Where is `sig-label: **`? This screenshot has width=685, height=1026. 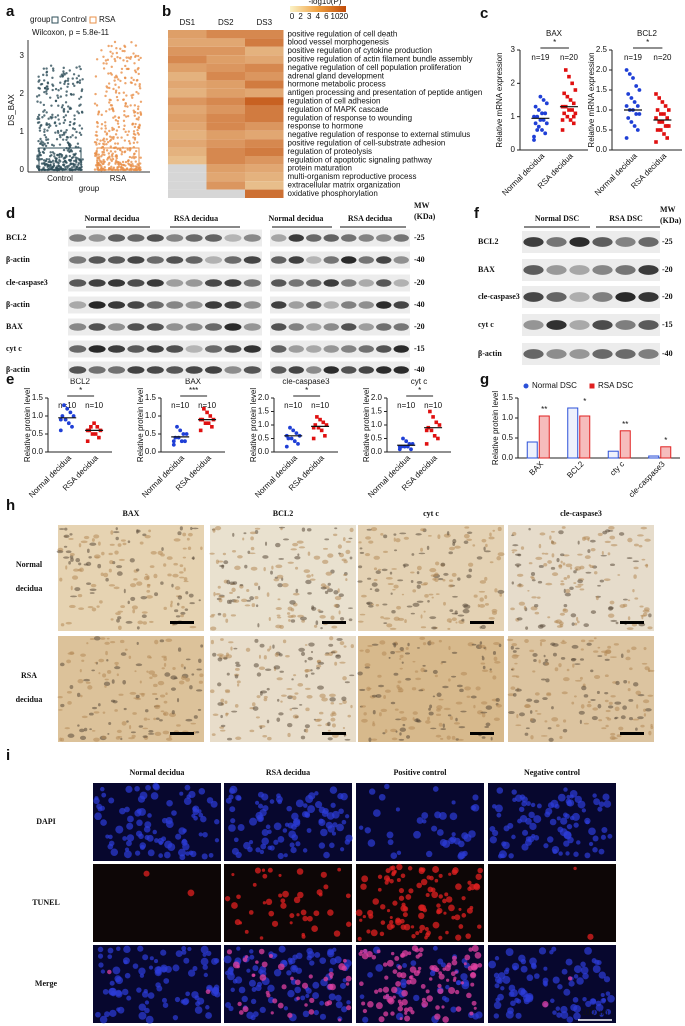
sig-label: ** is located at coordinates (544, 409).